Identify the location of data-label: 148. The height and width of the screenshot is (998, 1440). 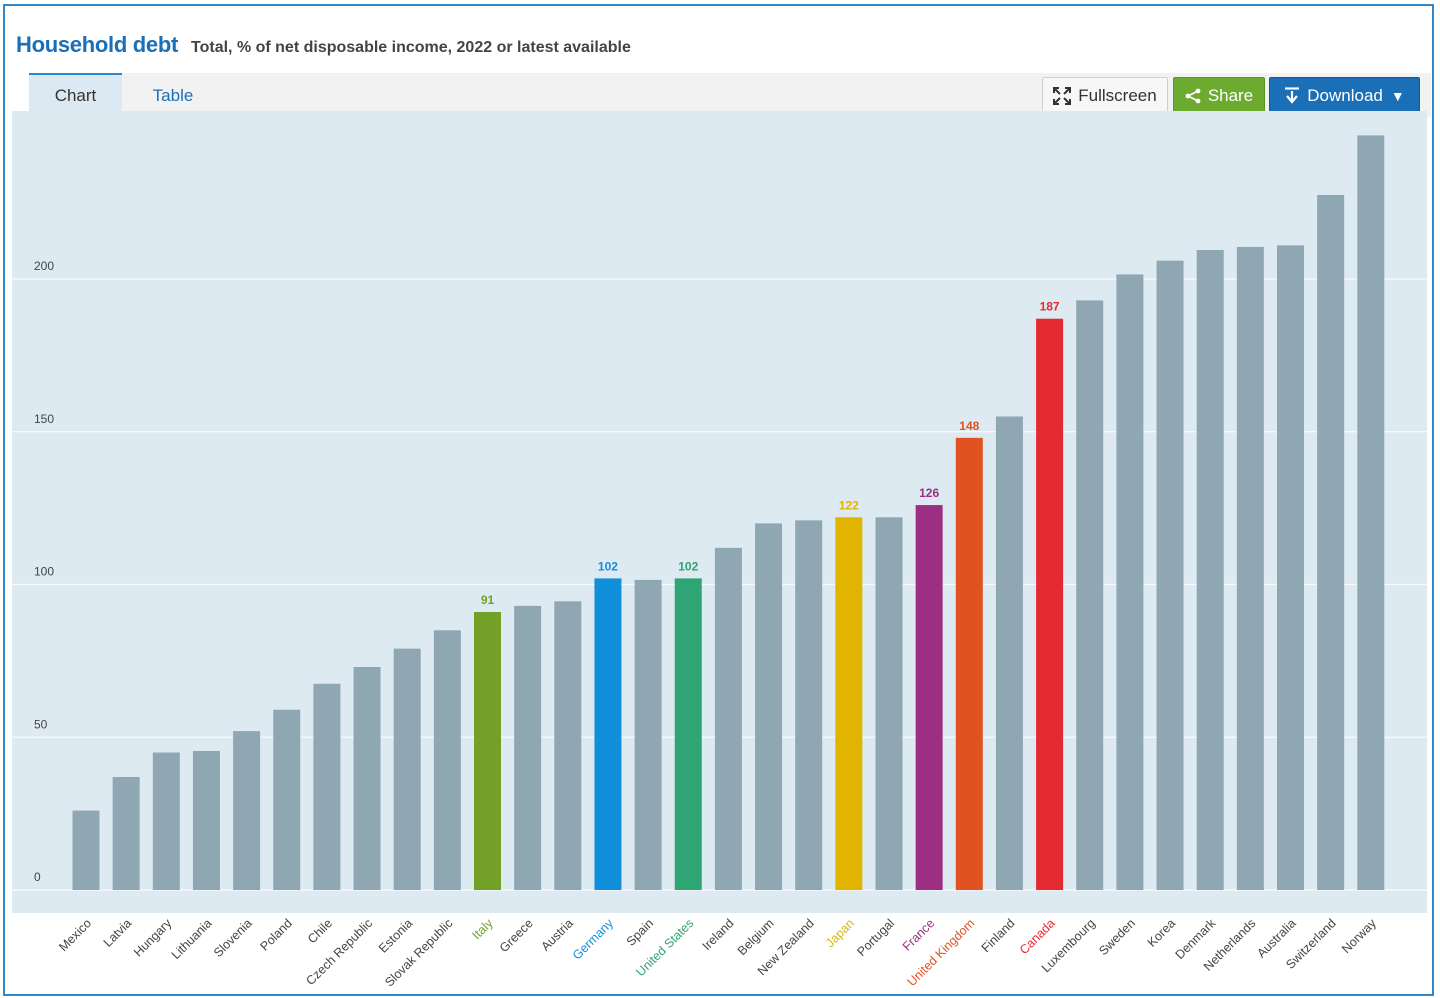
(969, 426).